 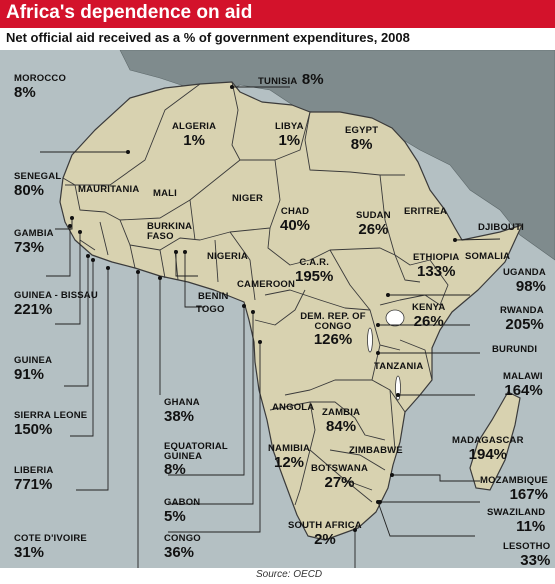 What do you see at coordinates (426, 211) in the screenshot?
I see `label-eritrea: ERITREA` at bounding box center [426, 211].